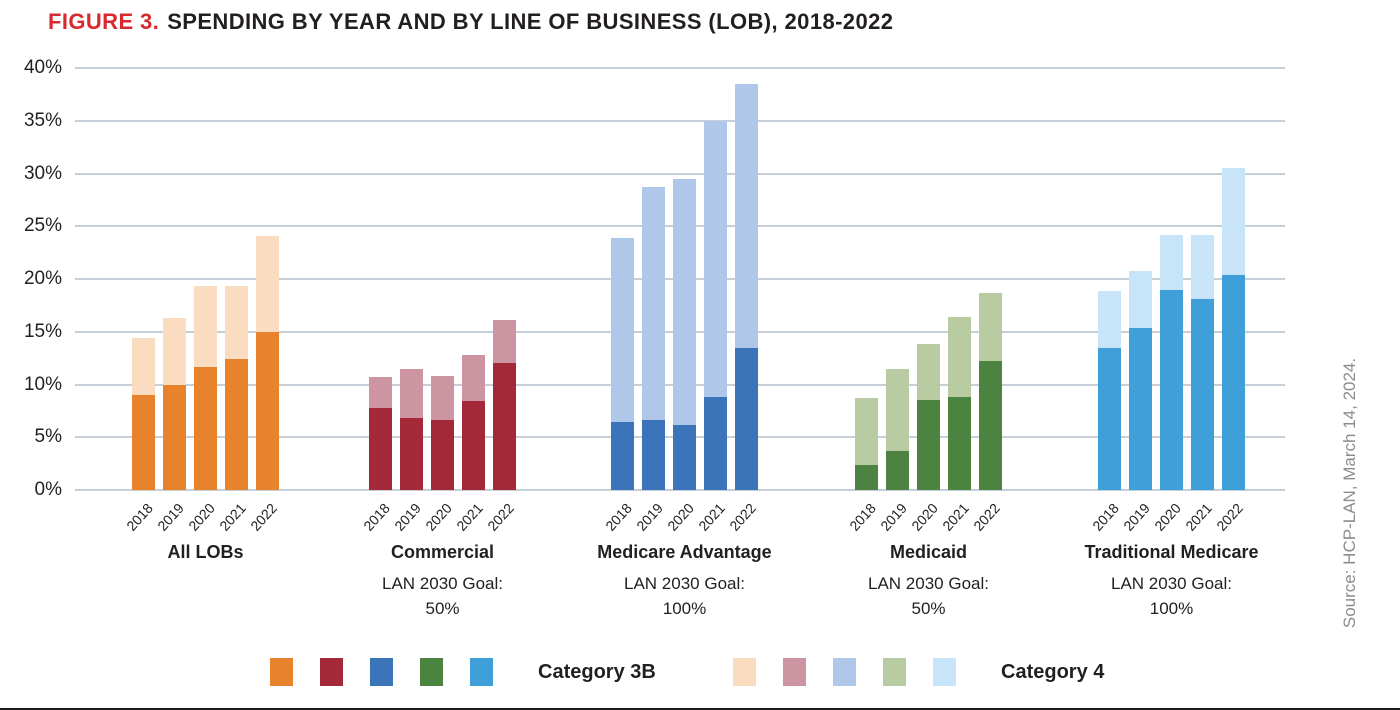  Describe the element at coordinates (42, 331) in the screenshot. I see `y-tick-15%: 15%` at that location.